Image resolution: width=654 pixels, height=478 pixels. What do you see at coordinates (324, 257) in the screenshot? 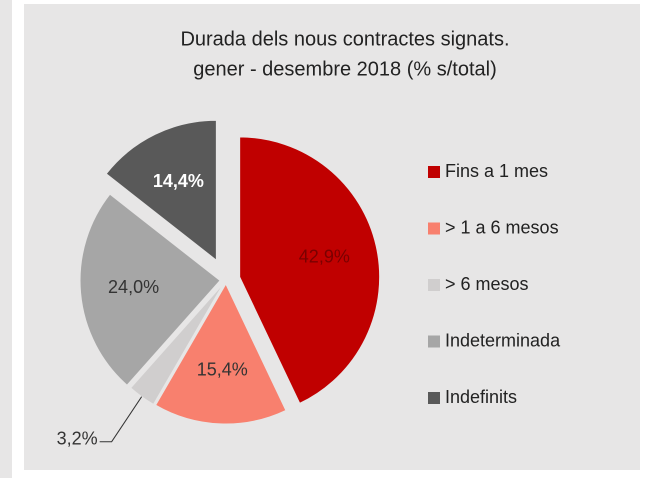
I see `data-label: 42,9%` at bounding box center [324, 257].